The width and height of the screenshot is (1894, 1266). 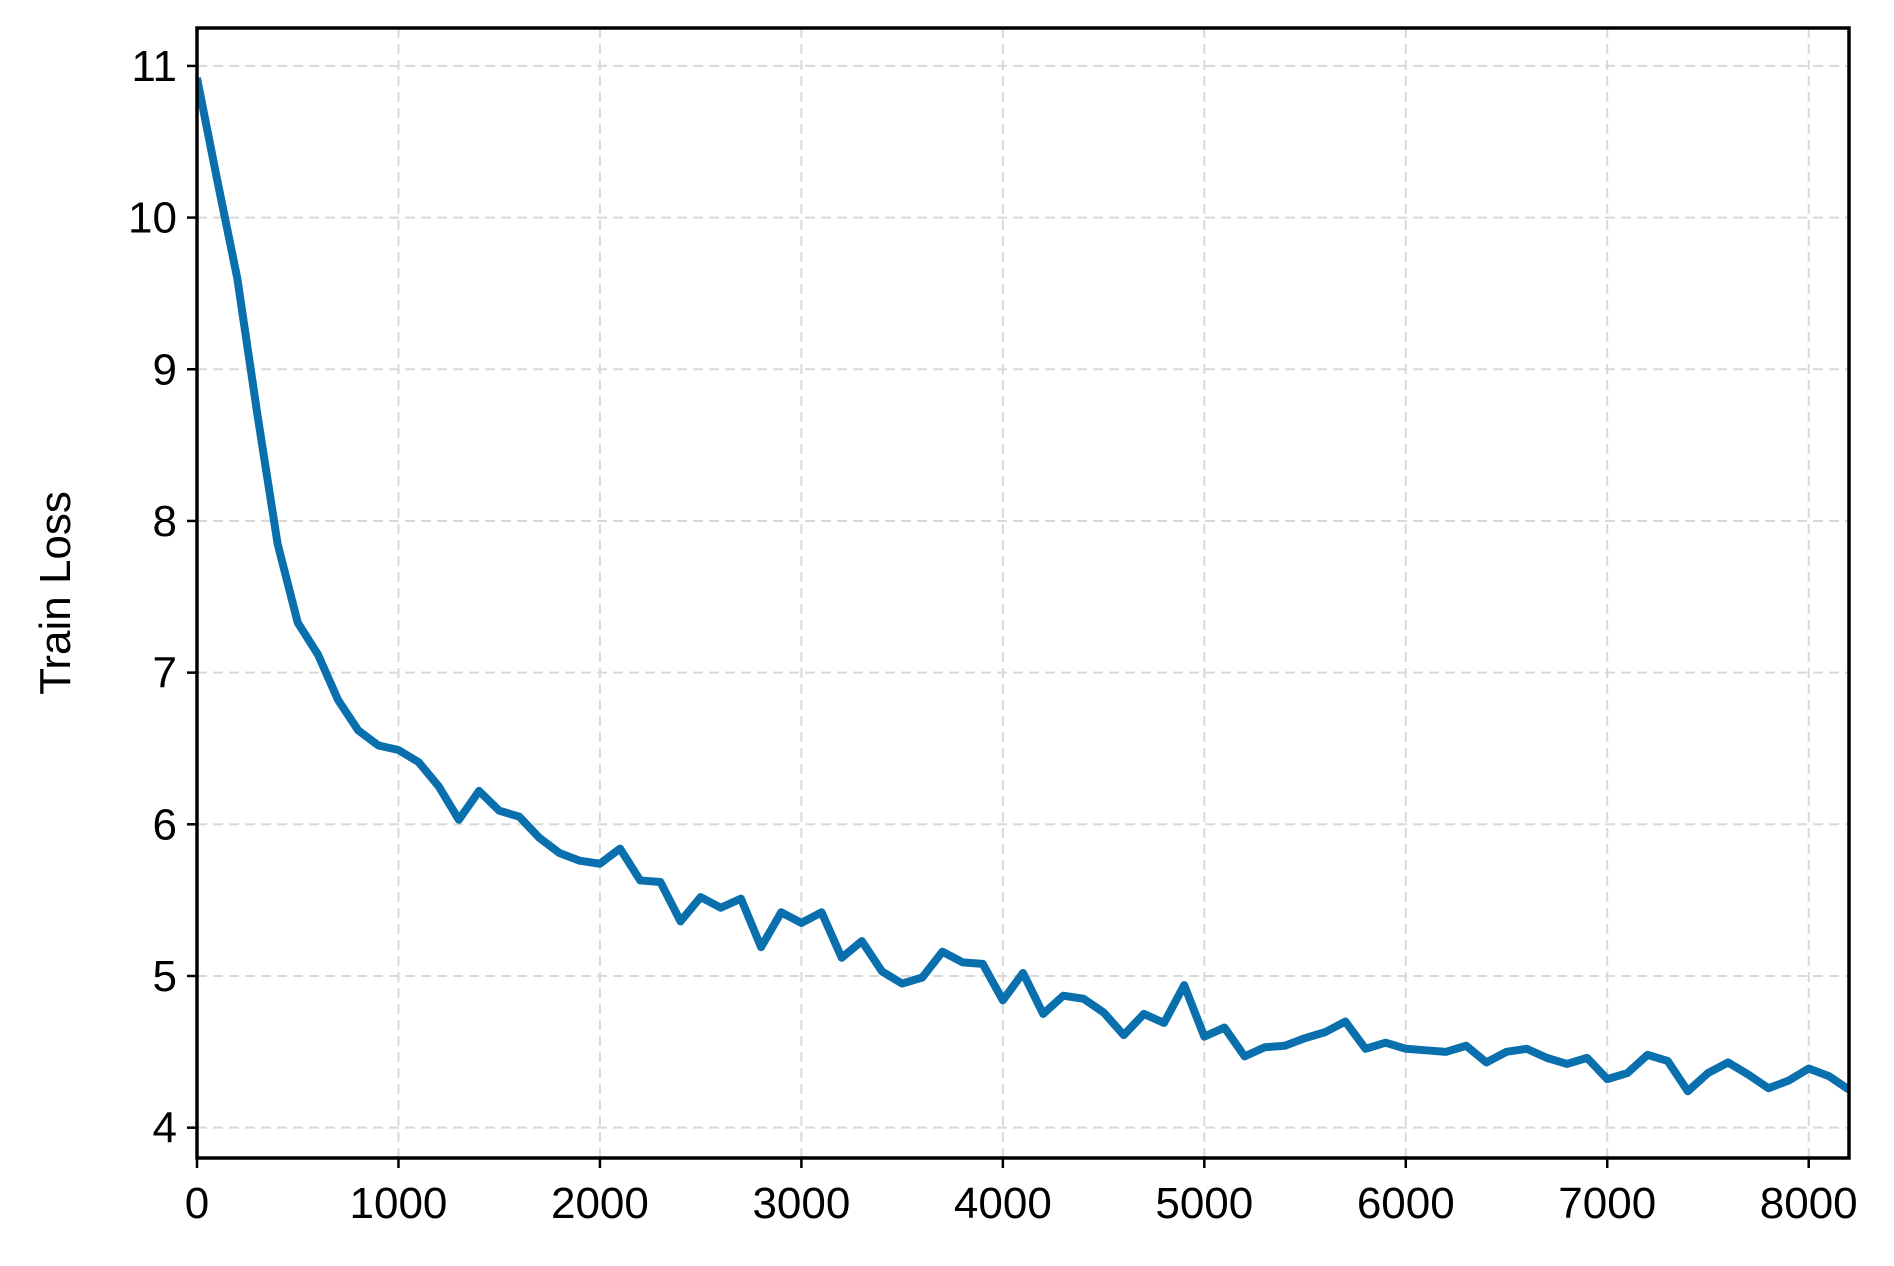 What do you see at coordinates (1003, 1203) in the screenshot?
I see `x-tick-label: 4000` at bounding box center [1003, 1203].